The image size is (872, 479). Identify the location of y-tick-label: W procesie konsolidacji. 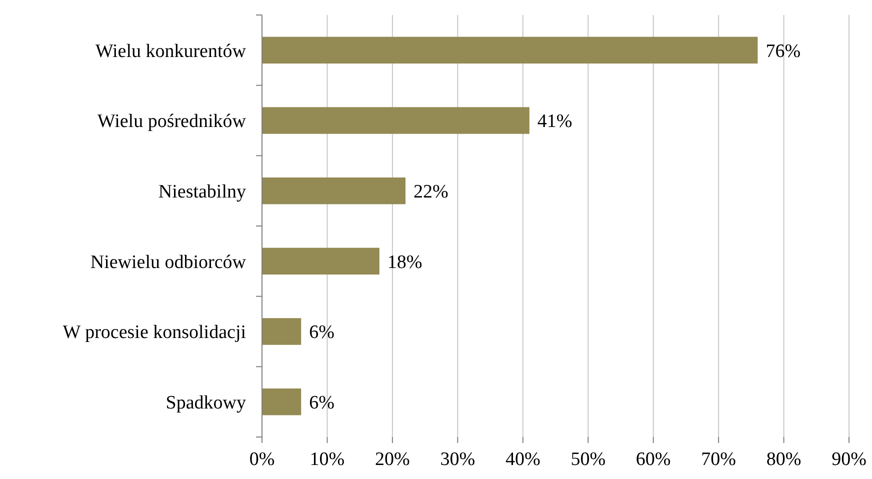
(154, 333).